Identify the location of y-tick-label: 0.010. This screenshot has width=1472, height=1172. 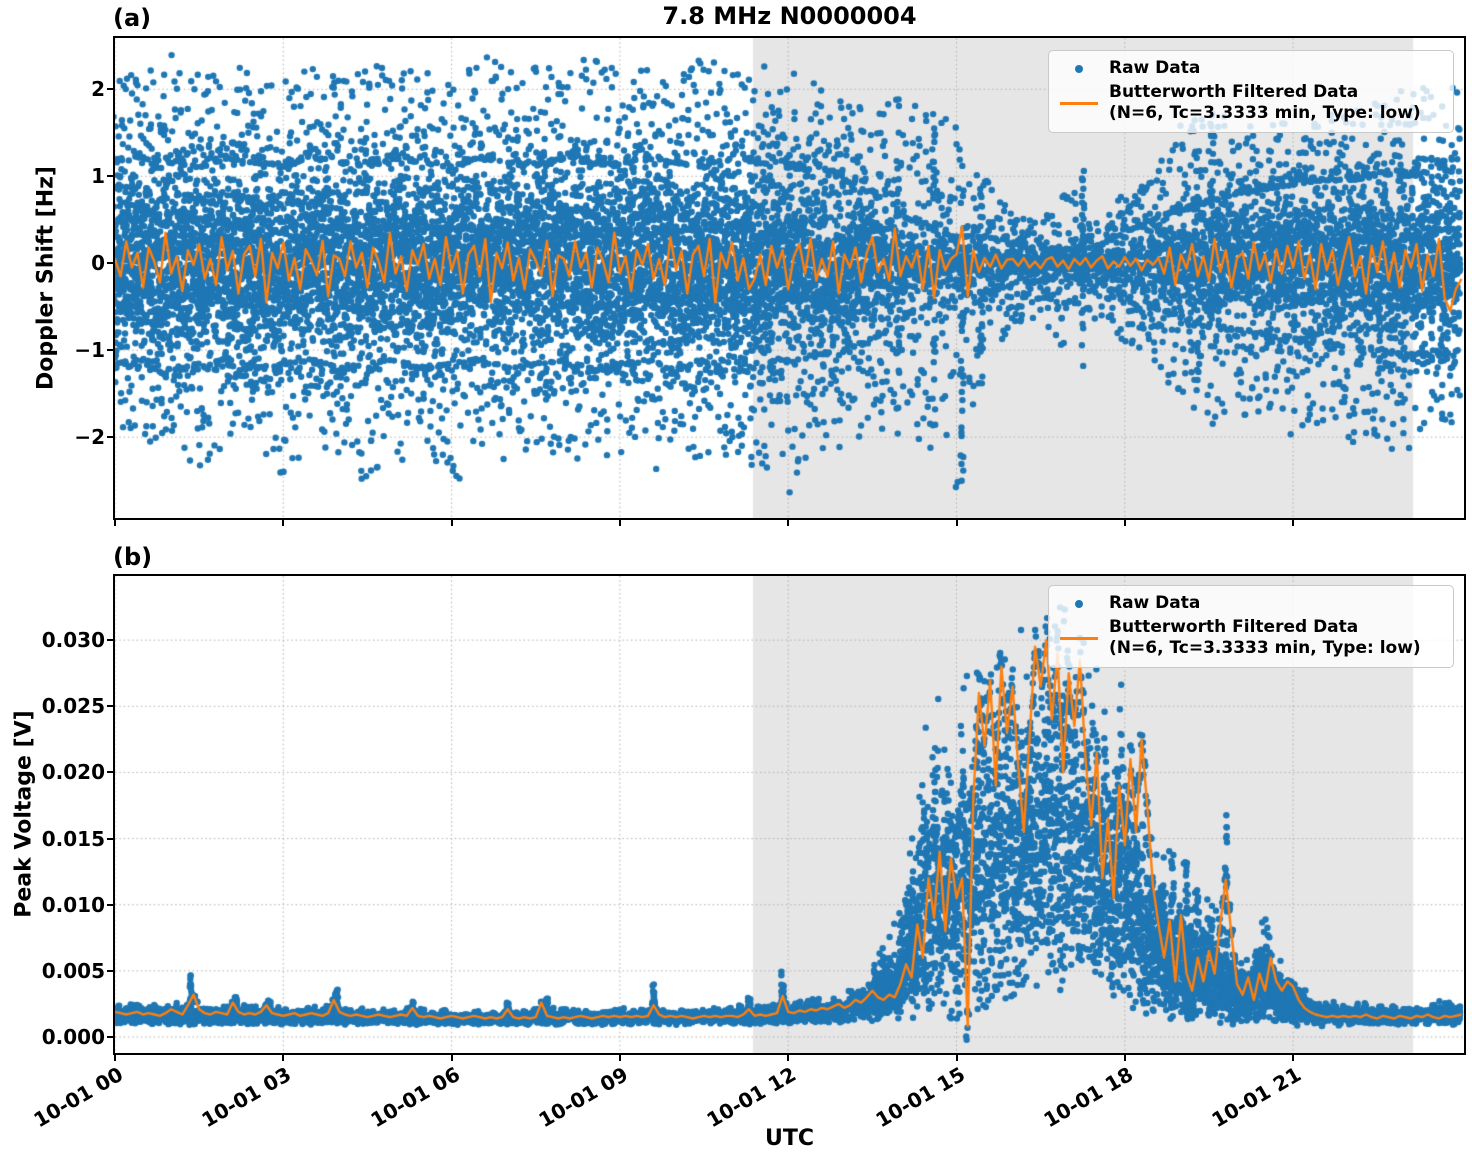
(73, 904).